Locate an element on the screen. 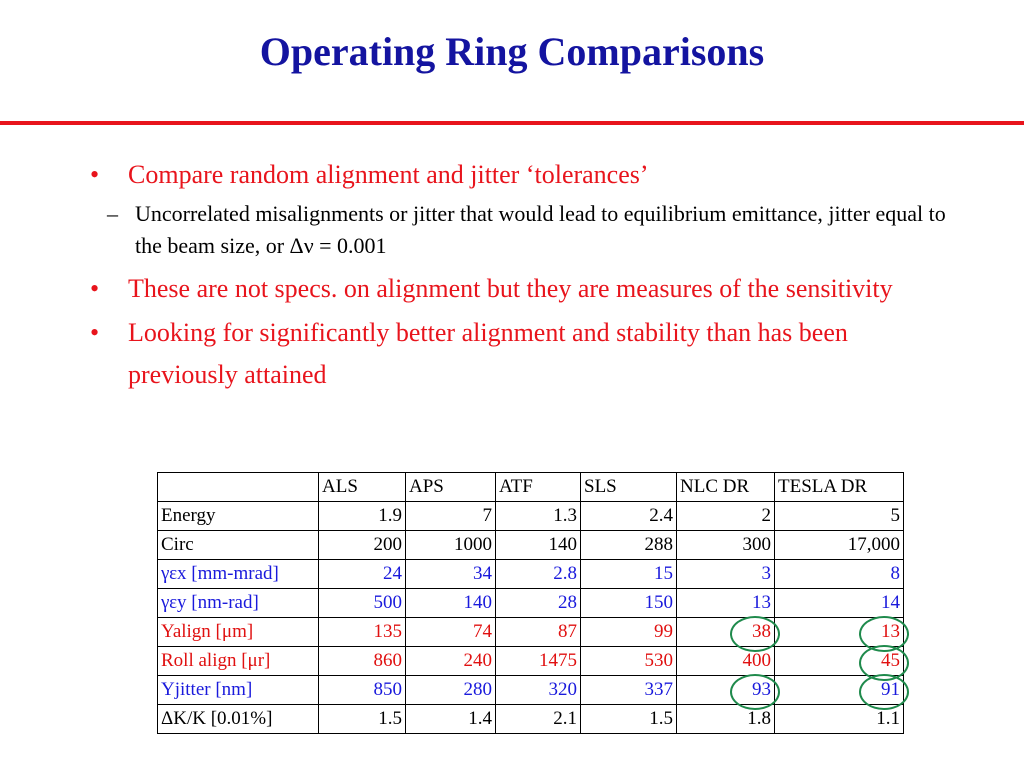 The width and height of the screenshot is (1024, 768). cell: 5 is located at coordinates (839, 516).